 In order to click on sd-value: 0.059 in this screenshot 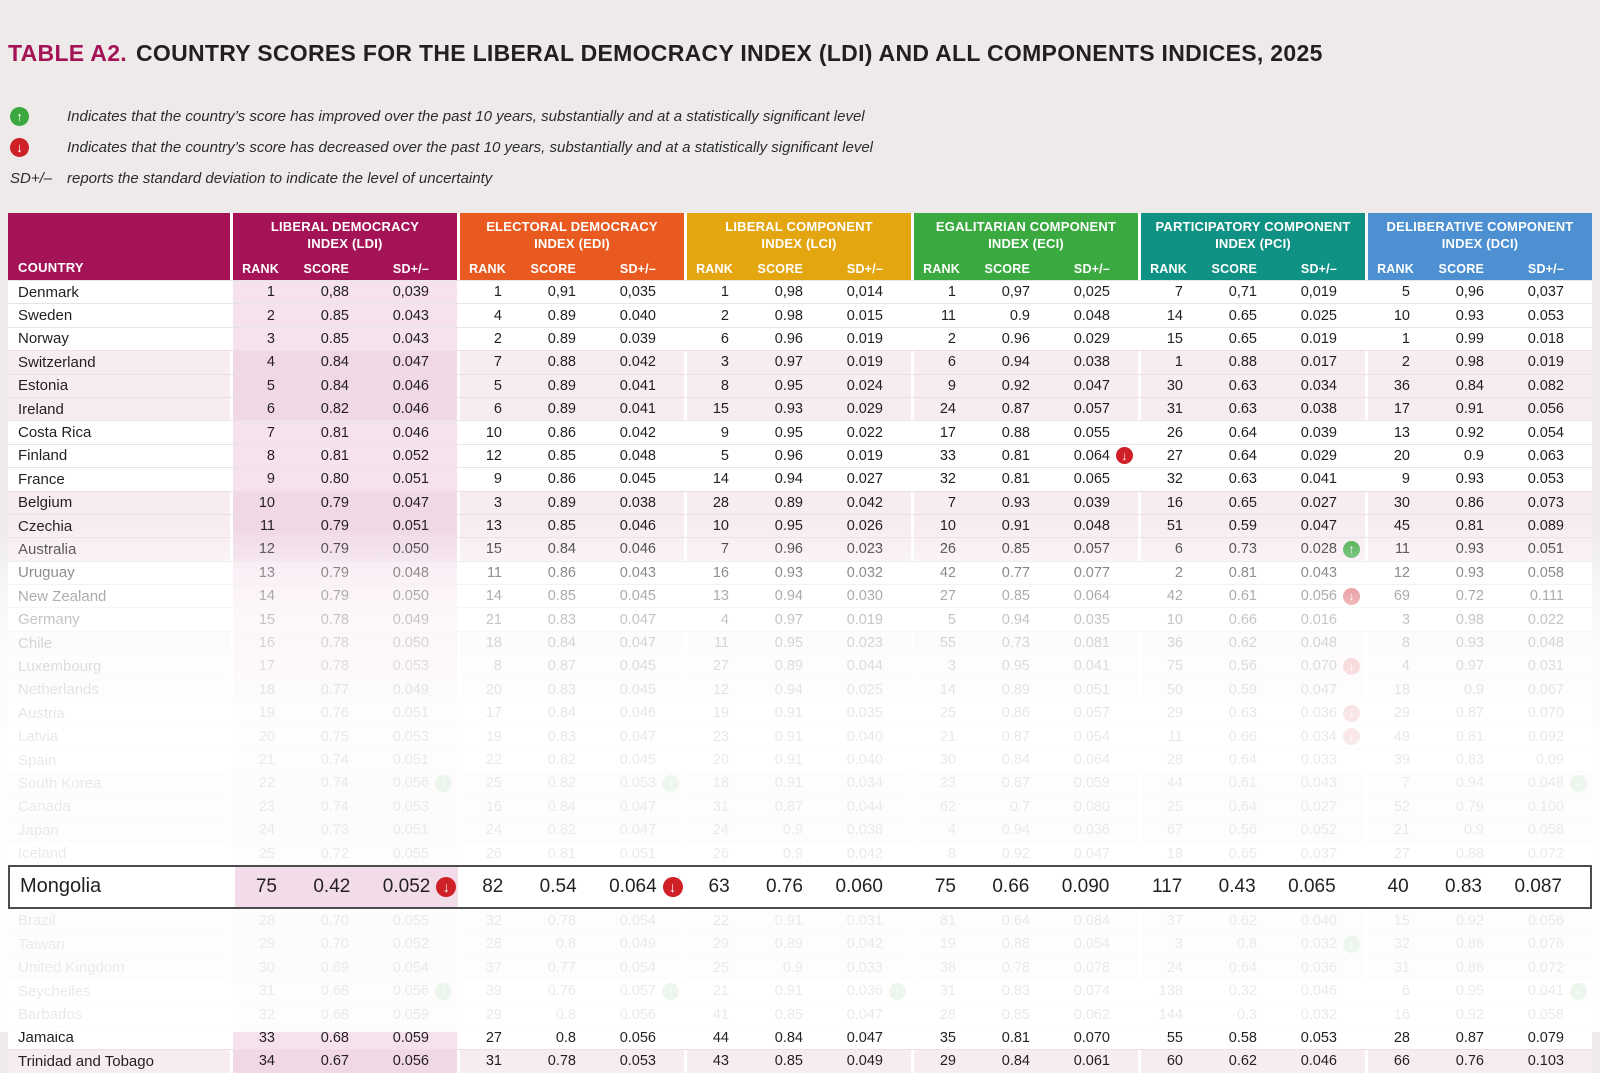, I will do `click(410, 1014)`.